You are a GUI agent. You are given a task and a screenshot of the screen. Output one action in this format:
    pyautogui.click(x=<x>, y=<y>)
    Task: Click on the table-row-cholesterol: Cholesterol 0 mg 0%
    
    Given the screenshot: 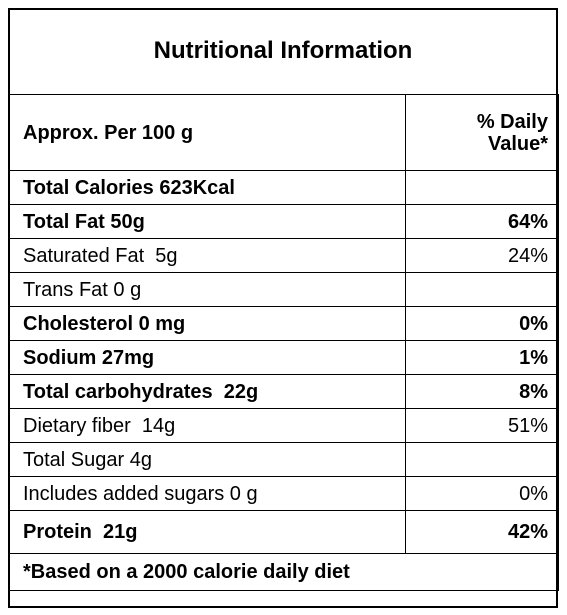 What is the action you would take?
    pyautogui.click(x=283, y=323)
    